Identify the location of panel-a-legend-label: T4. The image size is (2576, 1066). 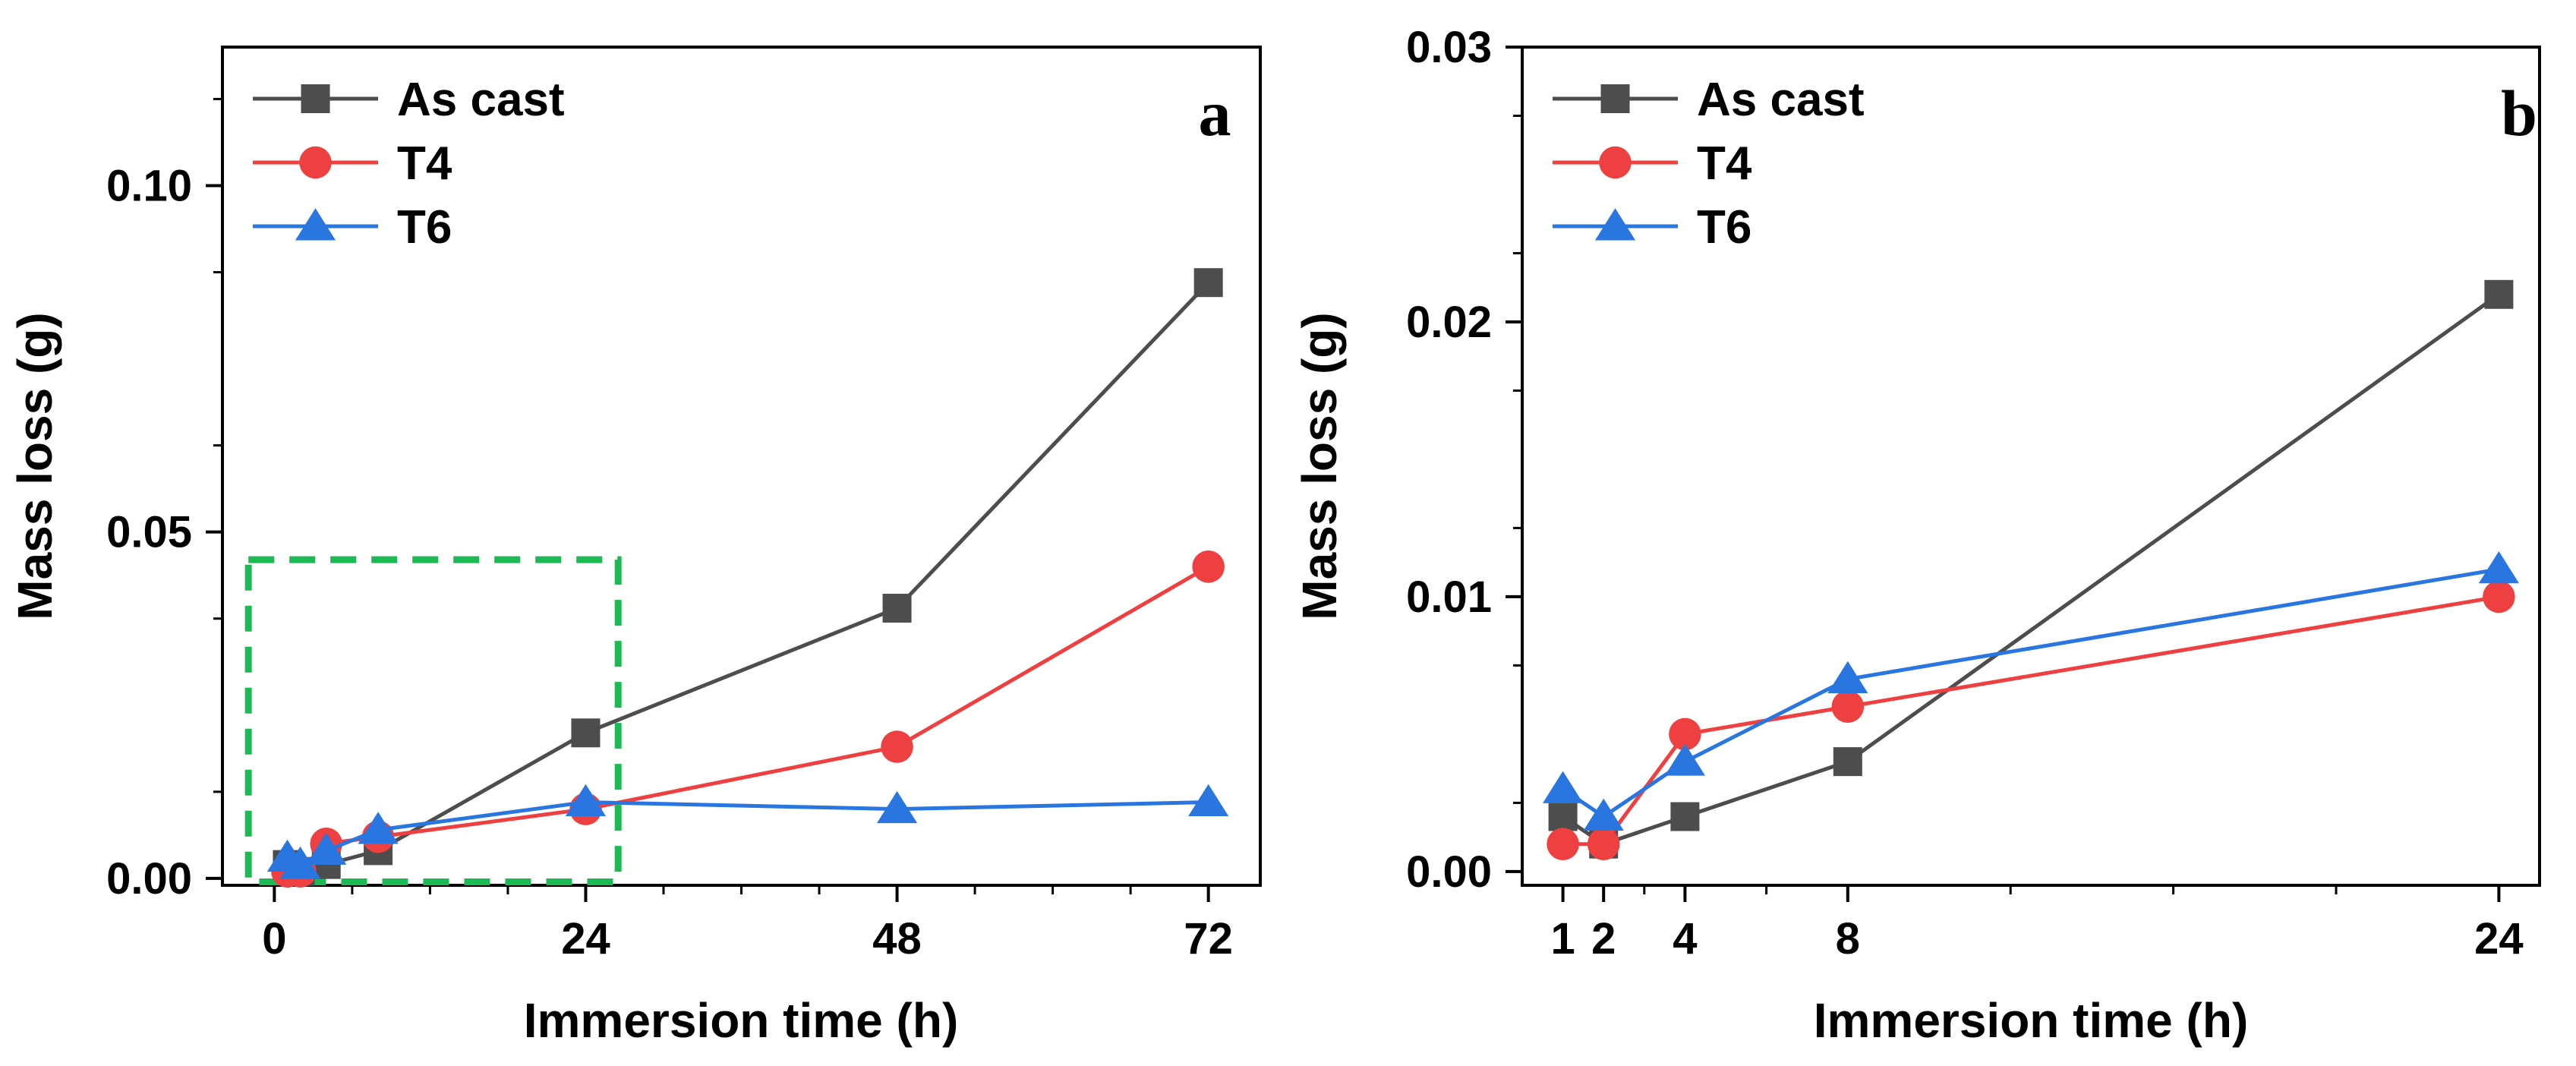
(424, 163).